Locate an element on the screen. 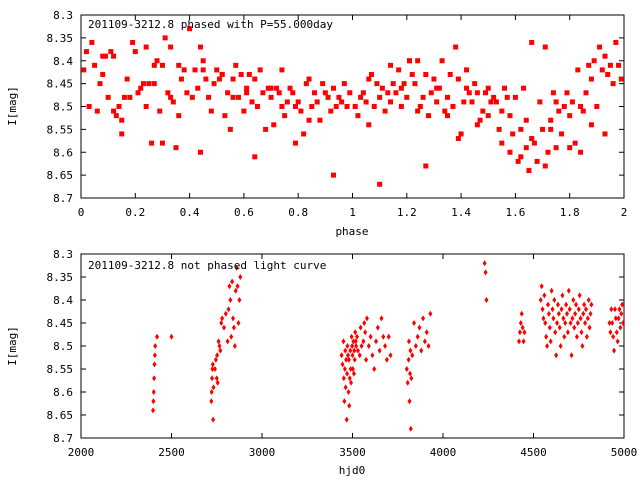 This screenshot has width=640, height=480. unphased-x-tick-label: 2000 is located at coordinates (81, 452).